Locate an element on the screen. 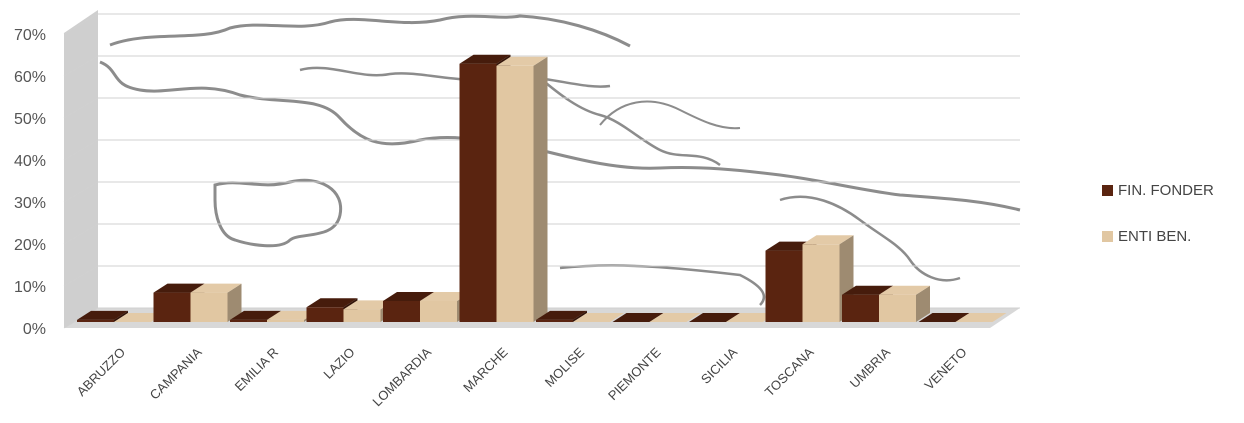  side-wall is located at coordinates (81, 169).